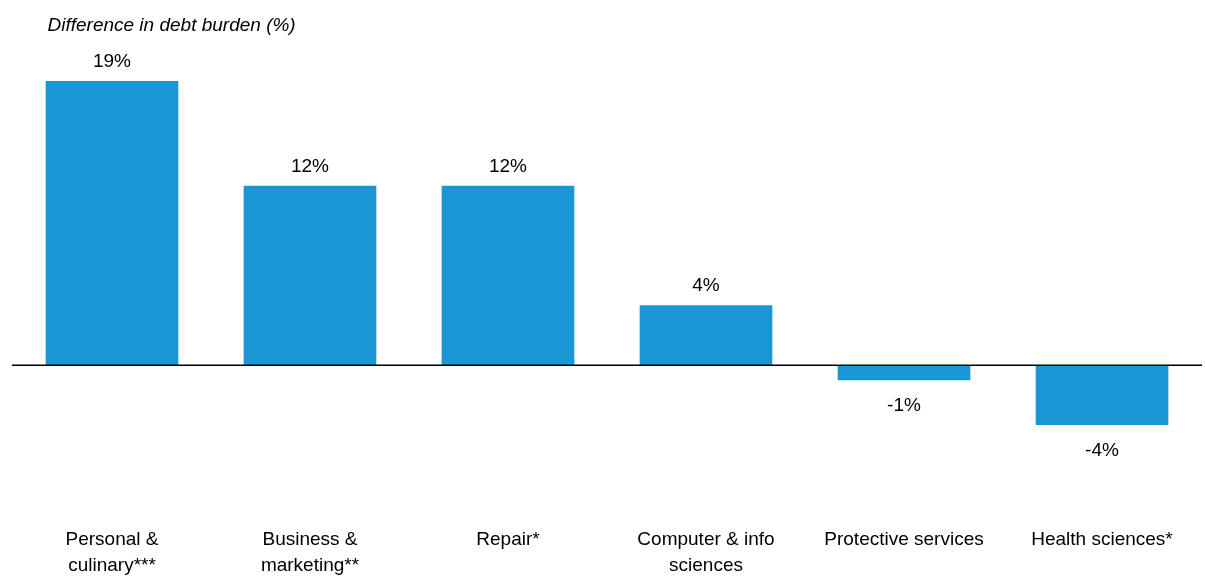  What do you see at coordinates (706, 285) in the screenshot?
I see `data-label: 4%` at bounding box center [706, 285].